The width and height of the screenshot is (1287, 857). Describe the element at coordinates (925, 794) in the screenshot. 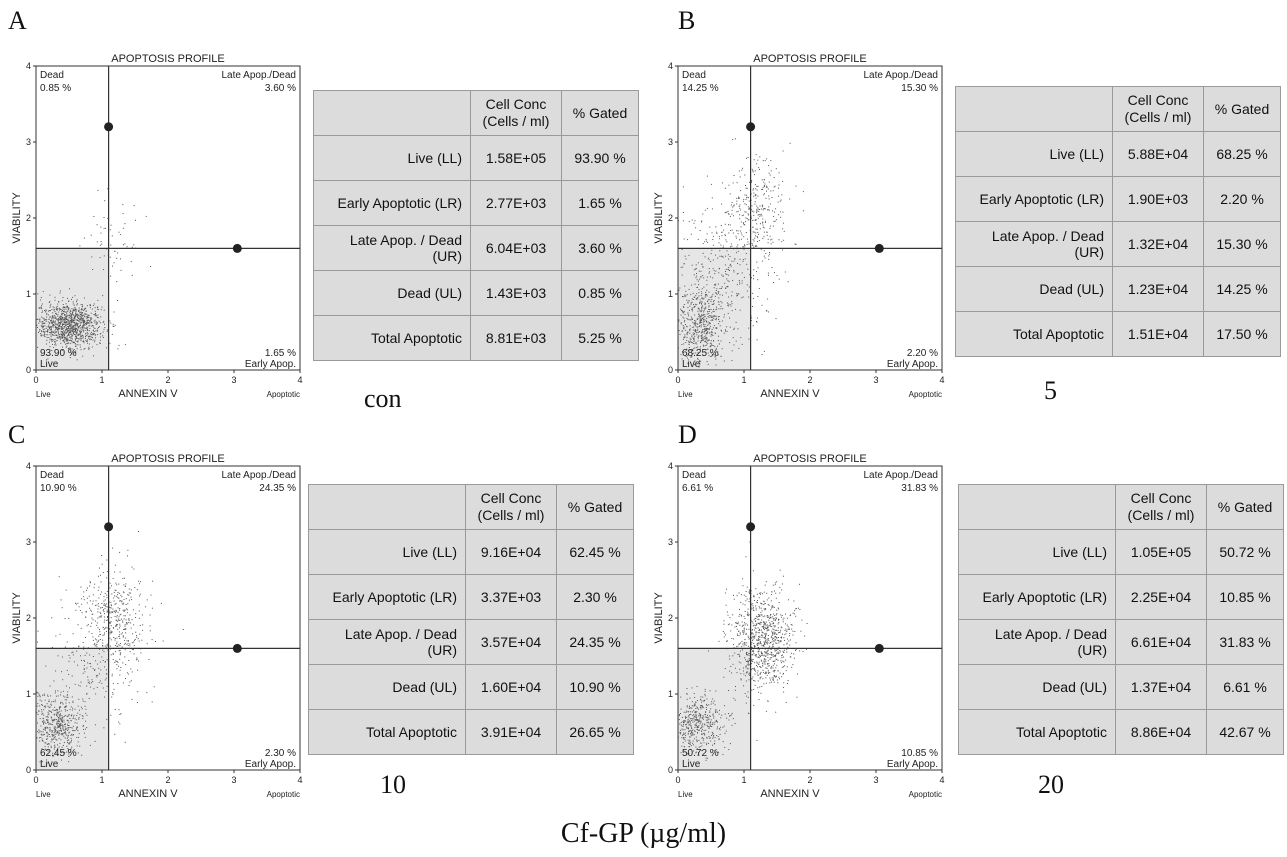

I see `x-right-label: Apoptotic` at that location.